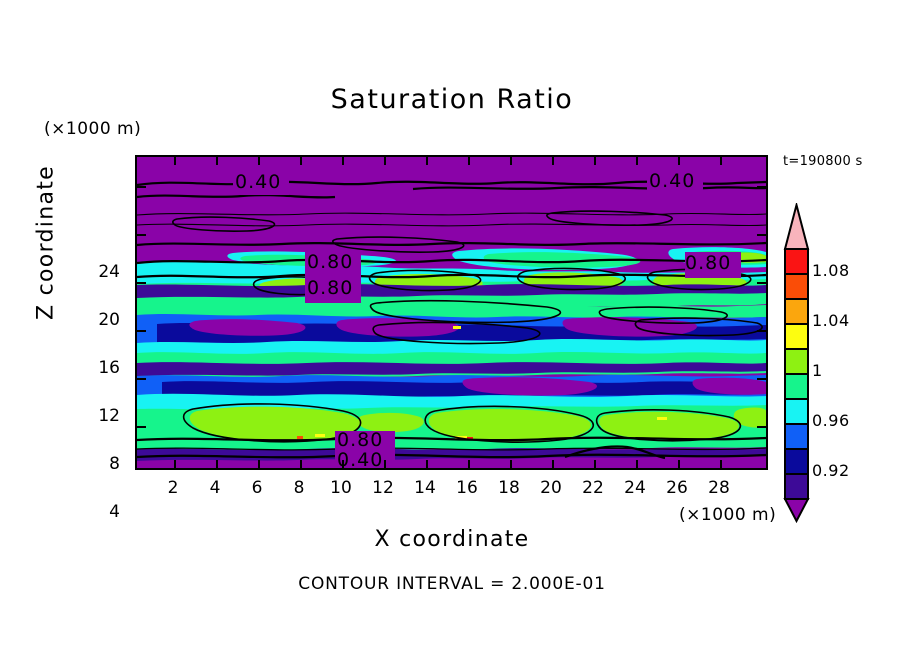 This screenshot has width=904, height=654. Describe the element at coordinates (672, 181) in the screenshot. I see `contour-label-040-top-right: 0.40` at that location.